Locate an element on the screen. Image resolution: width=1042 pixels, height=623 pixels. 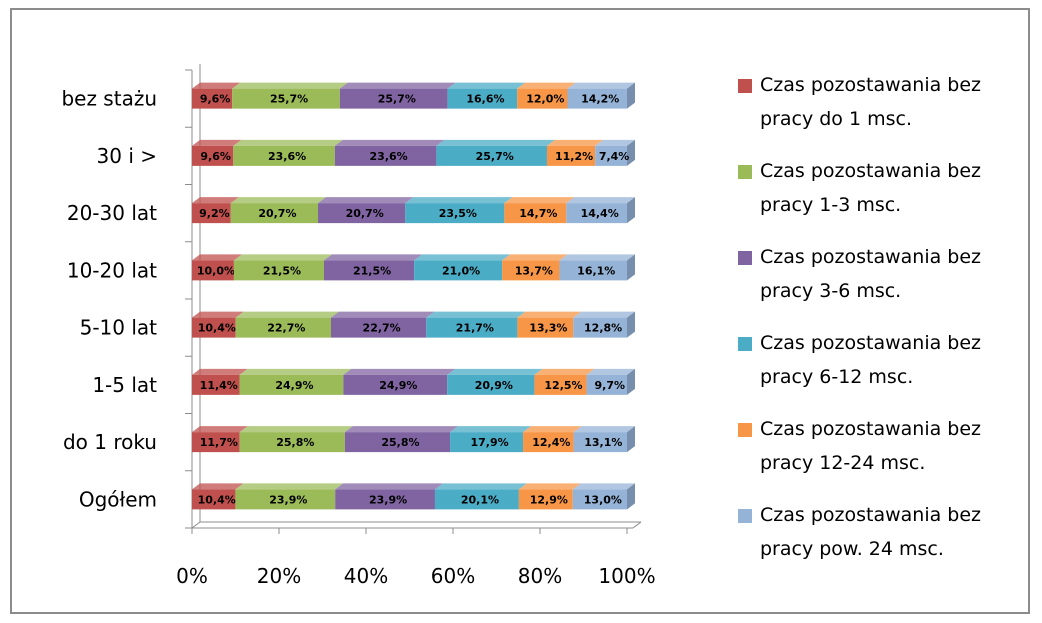
category-label: Ogółem is located at coordinates (118, 499).